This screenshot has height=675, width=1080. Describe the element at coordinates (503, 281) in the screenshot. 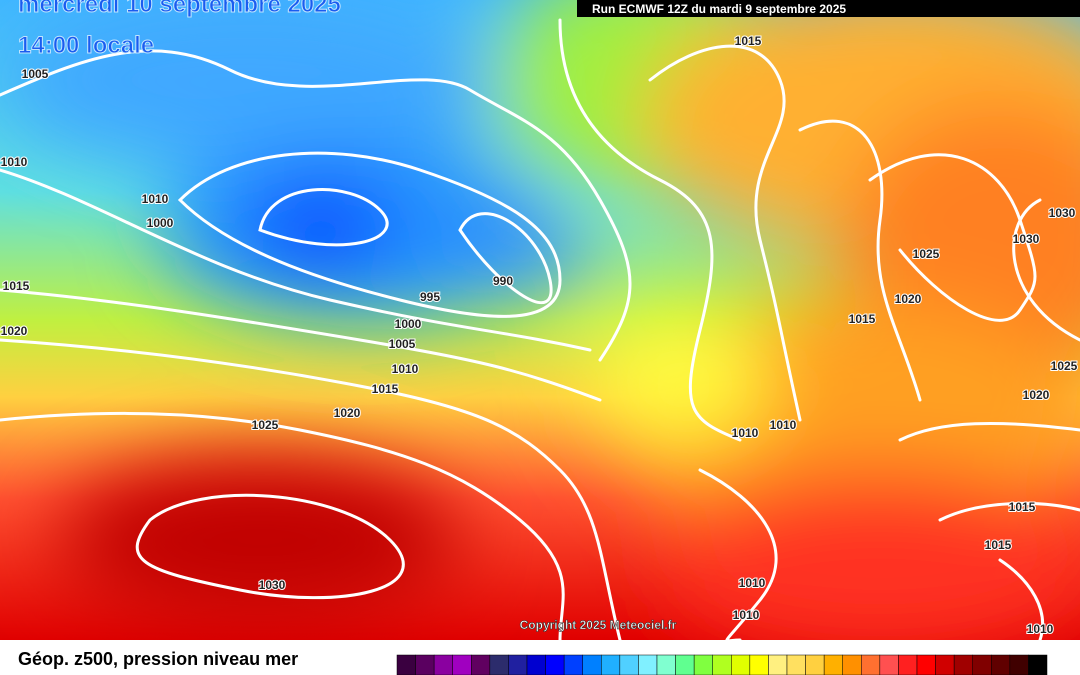

I see `isobar-label: 990` at that location.